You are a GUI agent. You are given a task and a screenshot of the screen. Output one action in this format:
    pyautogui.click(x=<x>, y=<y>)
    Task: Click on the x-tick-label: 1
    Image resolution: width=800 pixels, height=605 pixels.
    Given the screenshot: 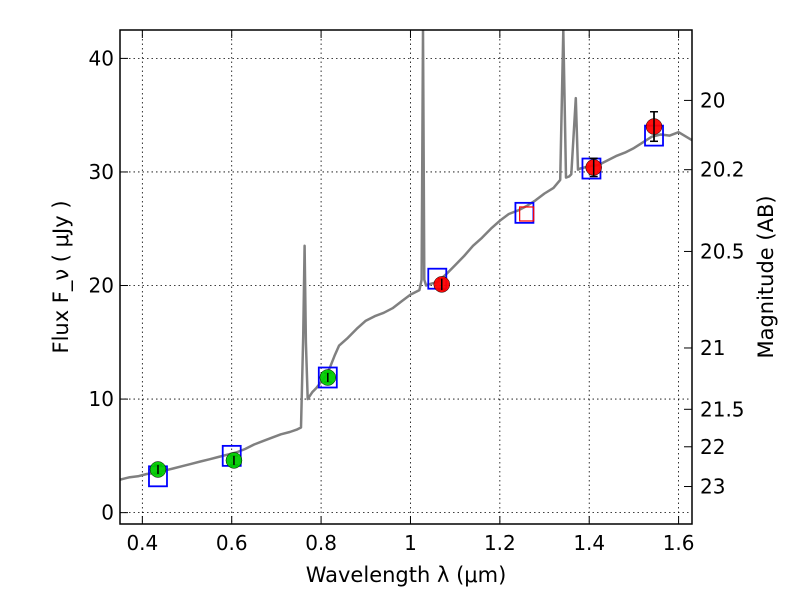 What is the action you would take?
    pyautogui.click(x=410, y=543)
    